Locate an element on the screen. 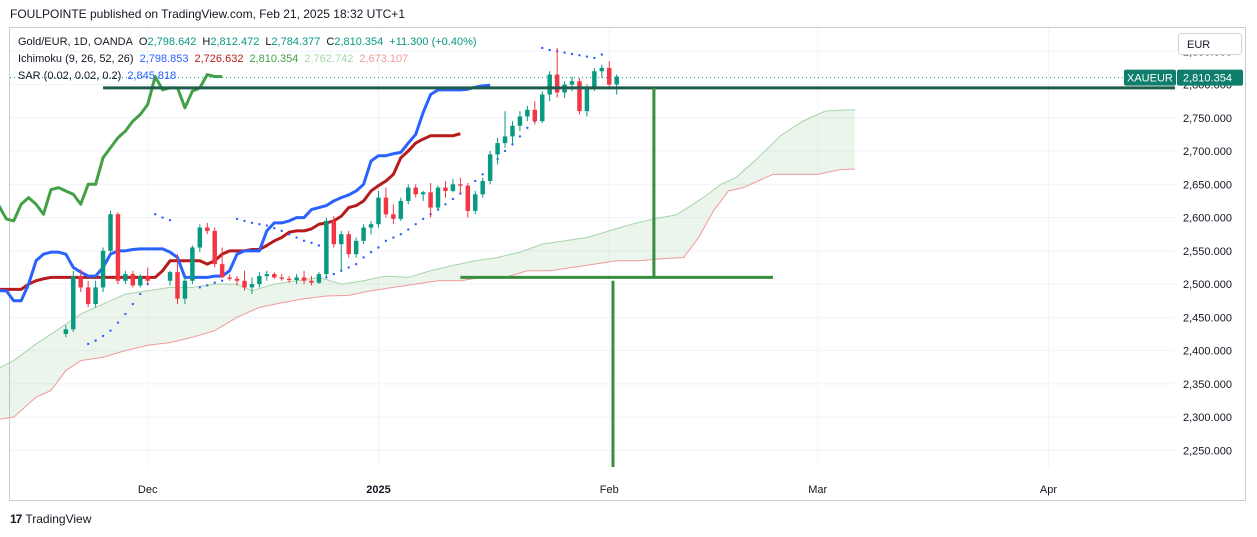 The width and height of the screenshot is (1257, 537). ichimoku-name: Ichimoku (9, 26, 52, 26) is located at coordinates (76, 59).